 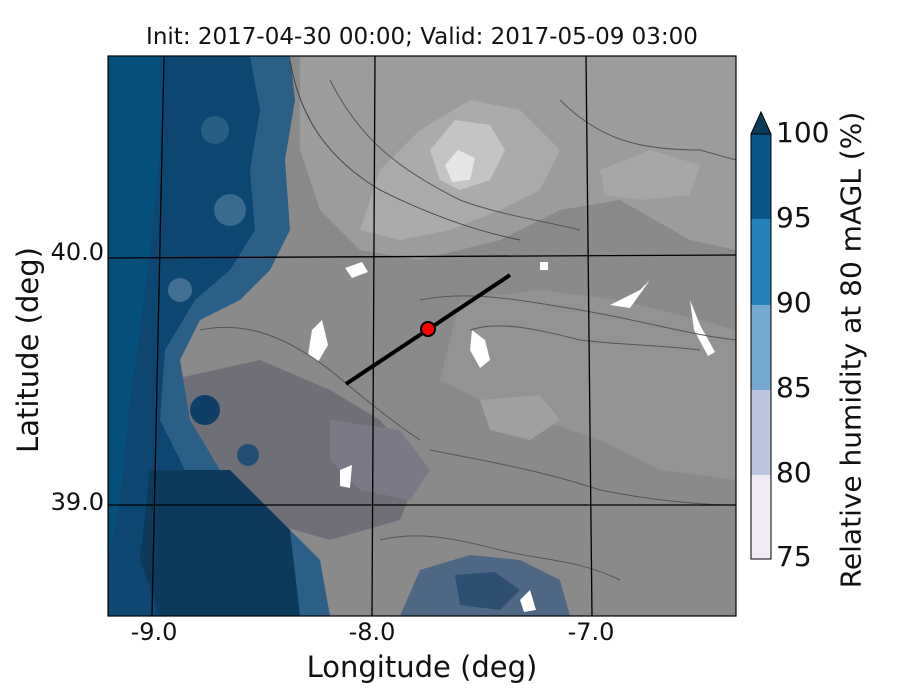 I want to click on y-axis-label: Latitude (deg), so click(x=28, y=350).